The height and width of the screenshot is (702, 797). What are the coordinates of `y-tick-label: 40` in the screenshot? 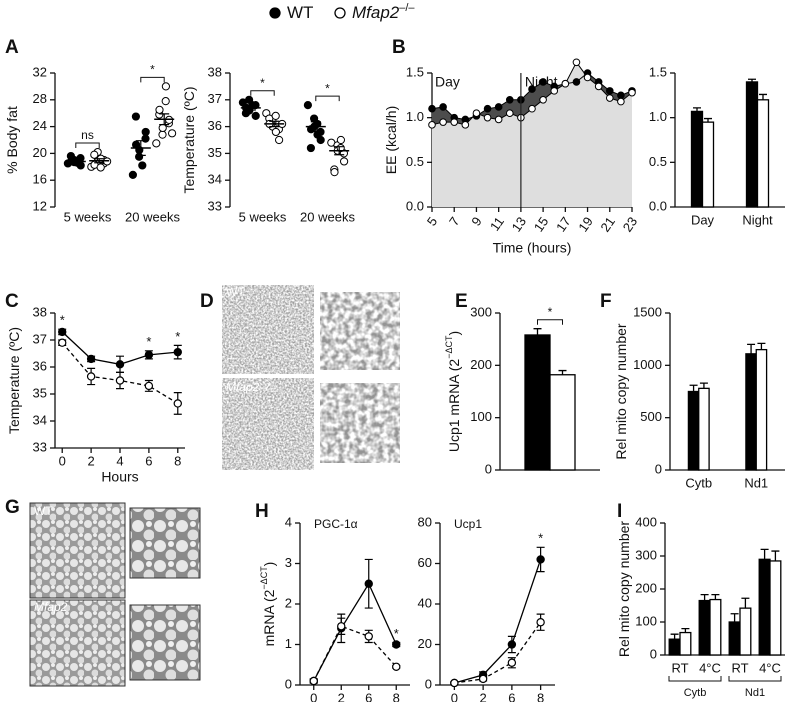 It's located at (425, 602).